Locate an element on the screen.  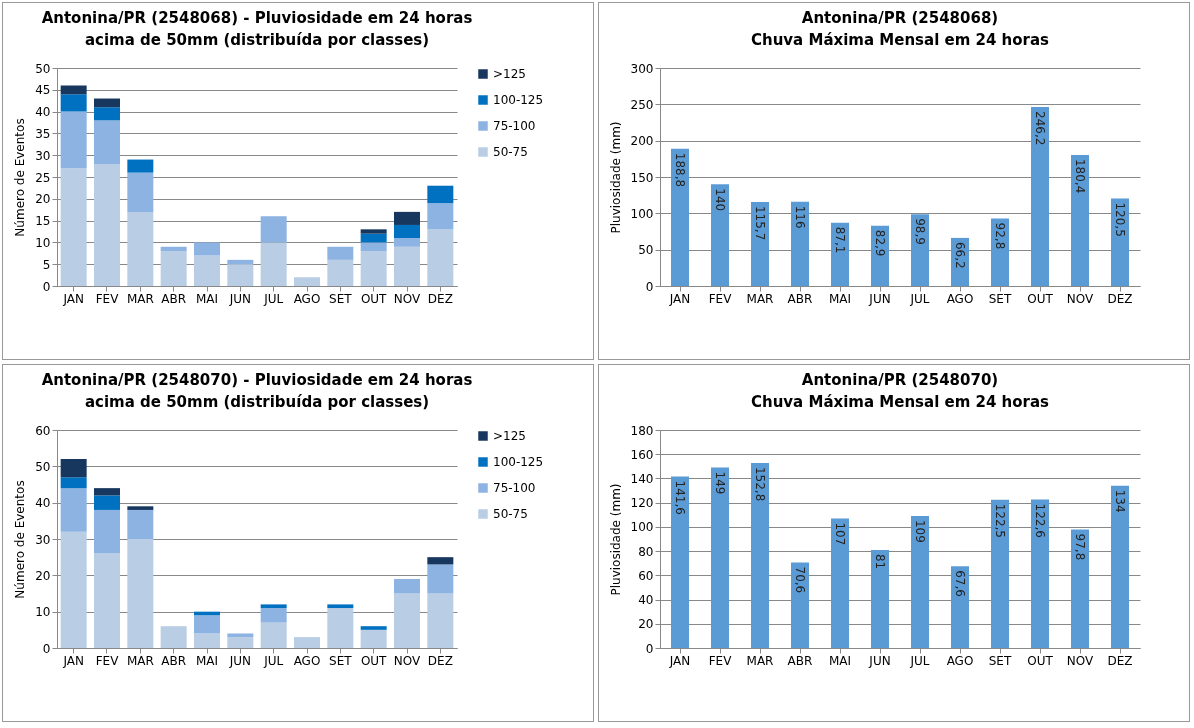
chart-title: Antonina/PR (2548068) - Pluviosidade em 24 horas acima de 50mm (distribuída por classes) is located at coordinates (257, 29).